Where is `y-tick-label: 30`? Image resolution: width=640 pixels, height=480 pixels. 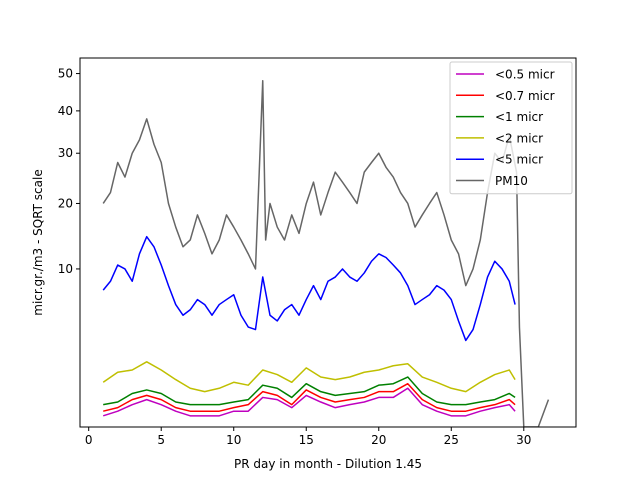
y-tick-label: 30 is located at coordinates (65, 153).